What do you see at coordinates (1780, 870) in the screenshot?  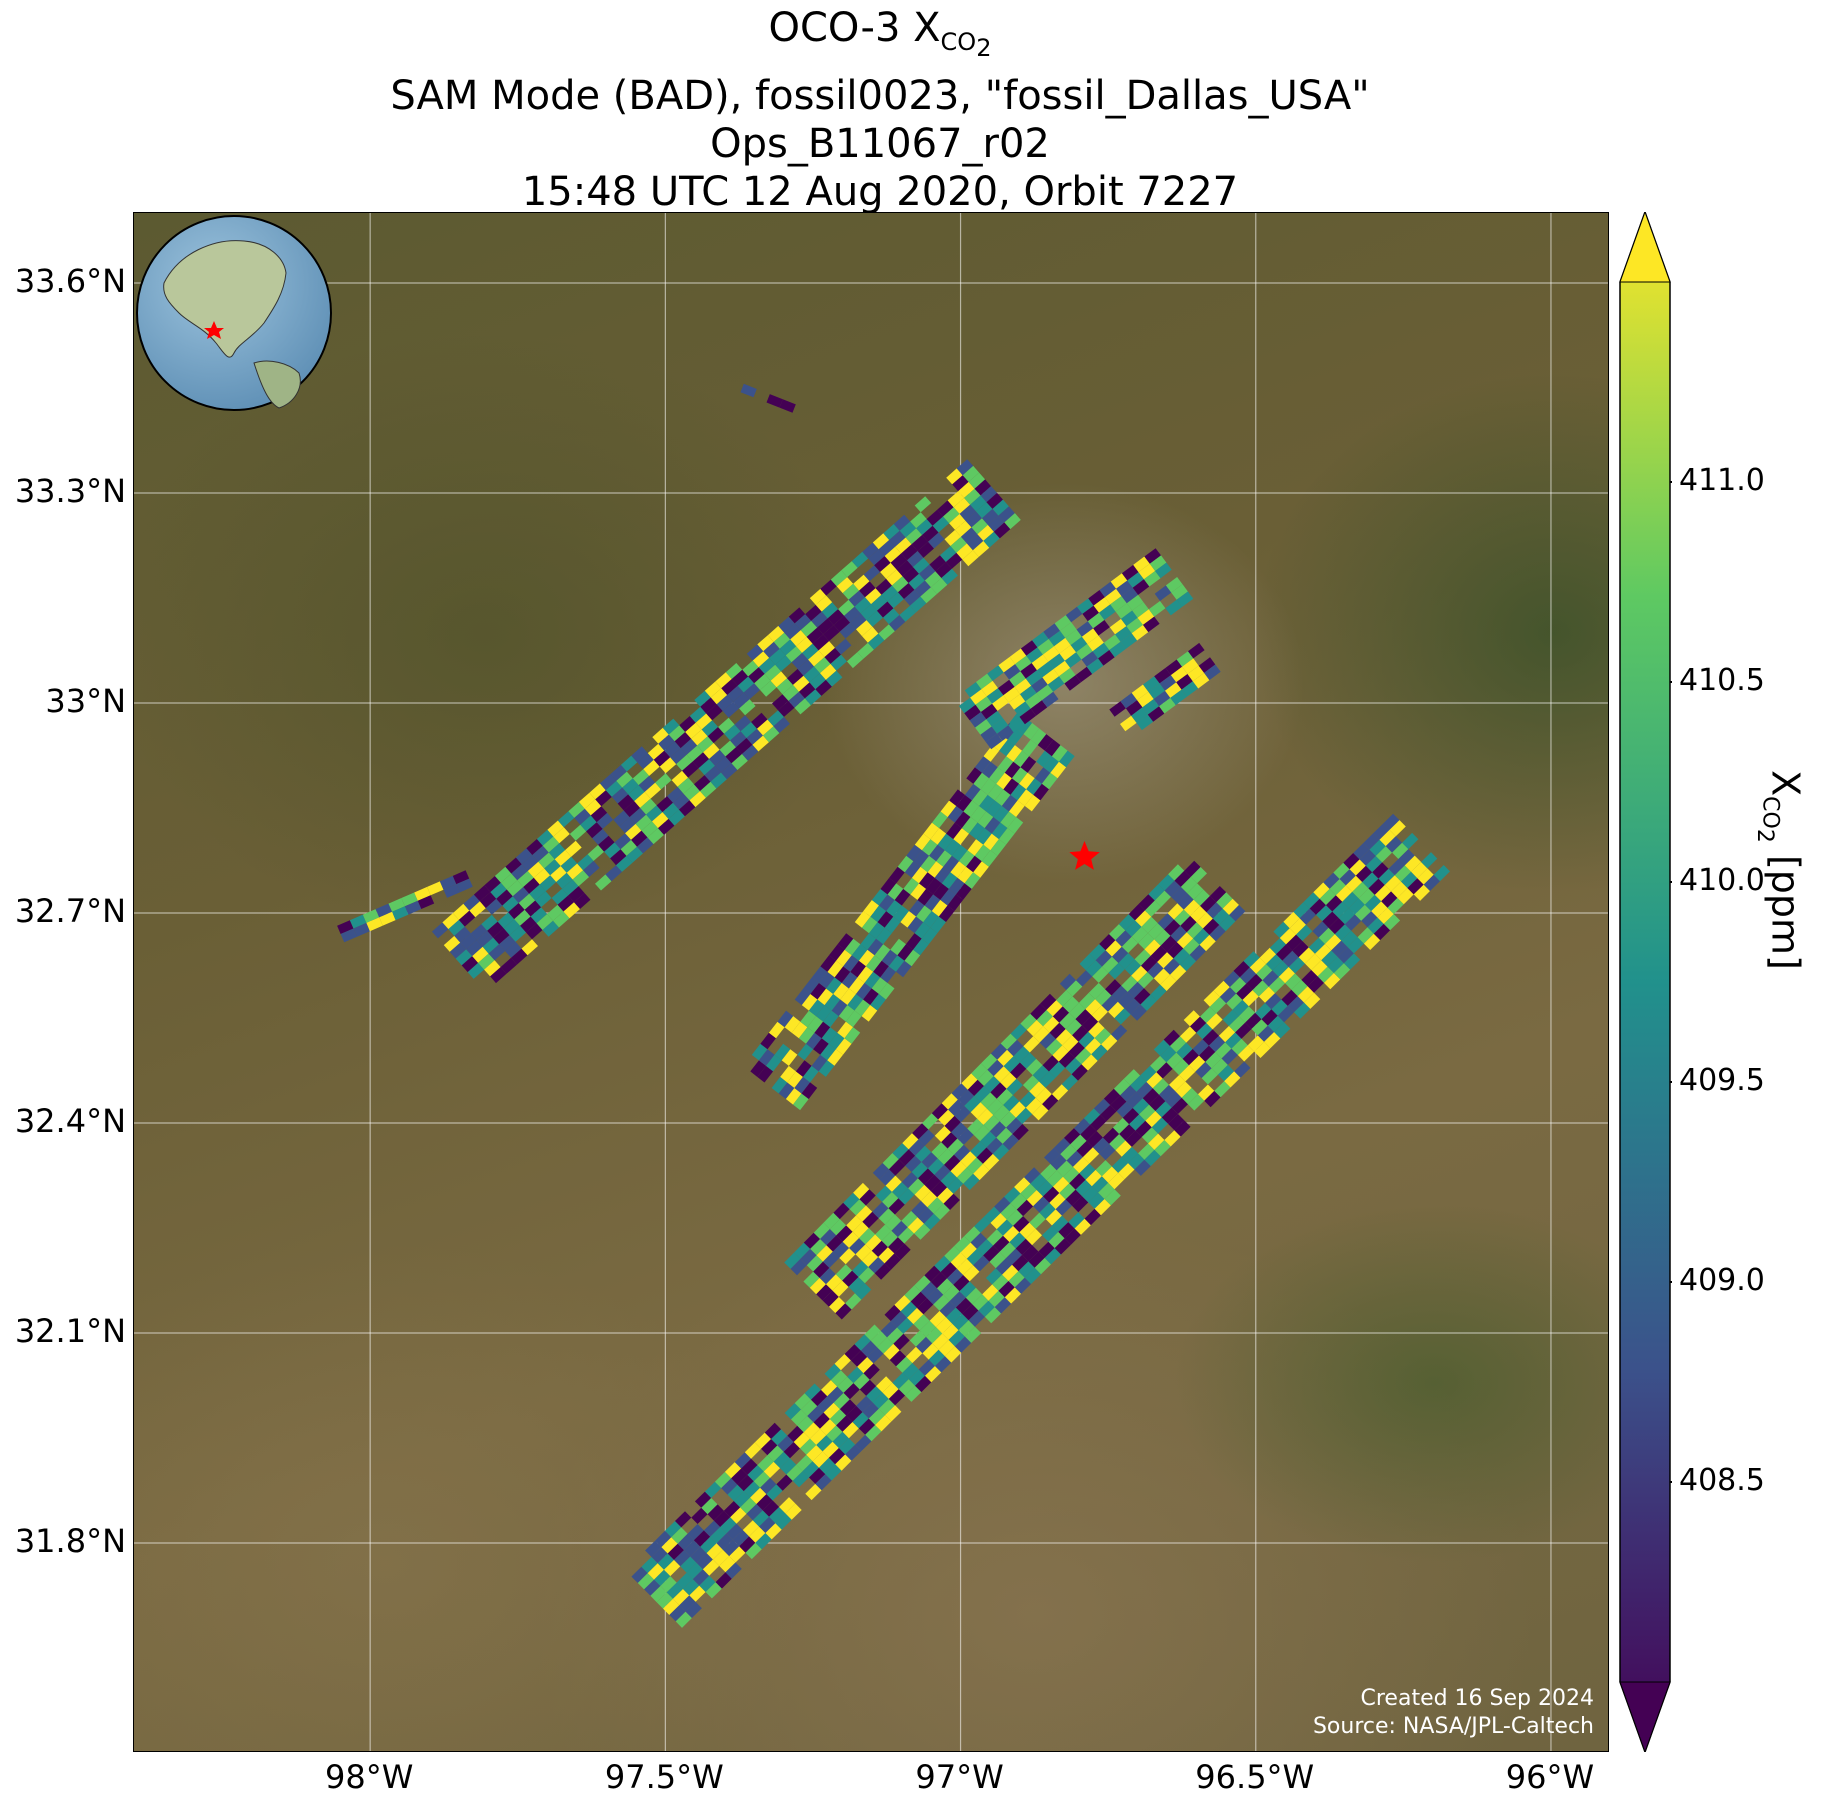 I see `colorbar-label: XCO2 [ppm]` at bounding box center [1780, 870].